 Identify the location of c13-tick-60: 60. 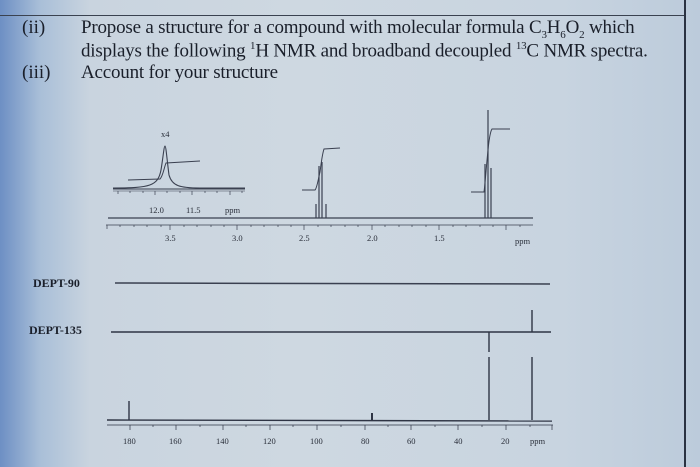
(411, 441).